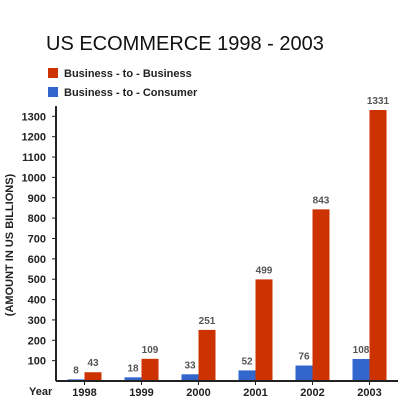  I want to click on bar-value-label: 18, so click(133, 368).